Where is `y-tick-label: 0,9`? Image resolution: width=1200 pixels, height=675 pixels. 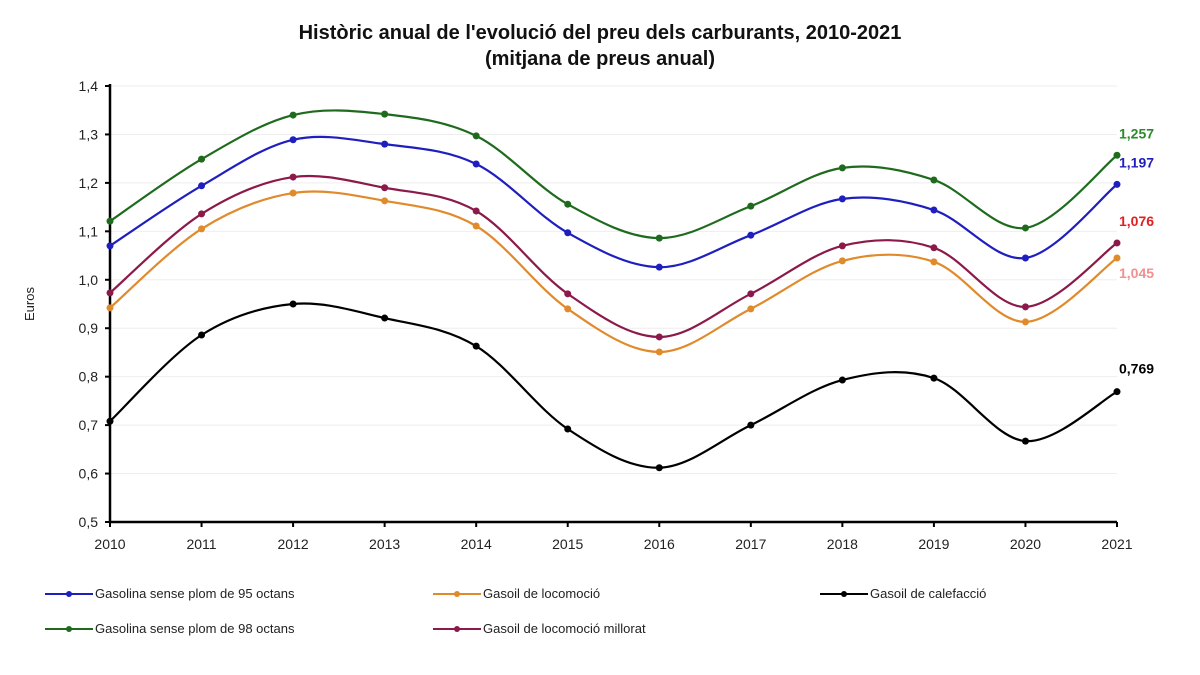 y-tick-label: 0,9 is located at coordinates (89, 328).